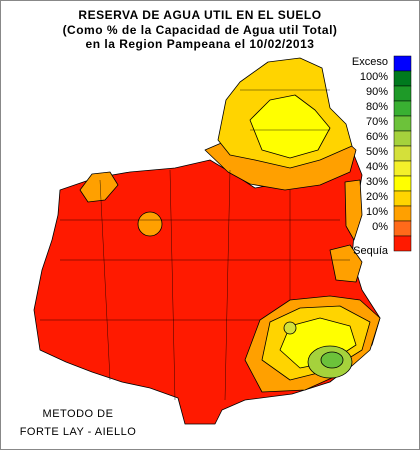  I want to click on legend-label: 70%, so click(377, 122).